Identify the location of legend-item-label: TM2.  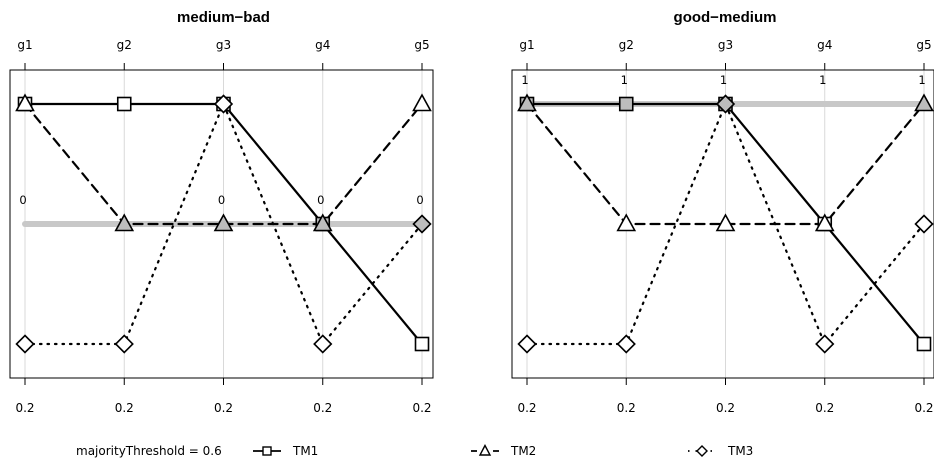
(523, 451).